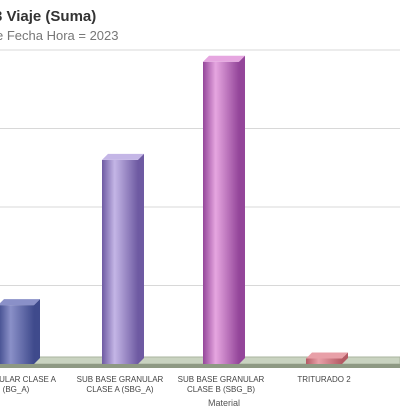 This screenshot has height=416, width=400. I want to click on chart-subtitle: e Fecha Hora = 2023, so click(59, 35).